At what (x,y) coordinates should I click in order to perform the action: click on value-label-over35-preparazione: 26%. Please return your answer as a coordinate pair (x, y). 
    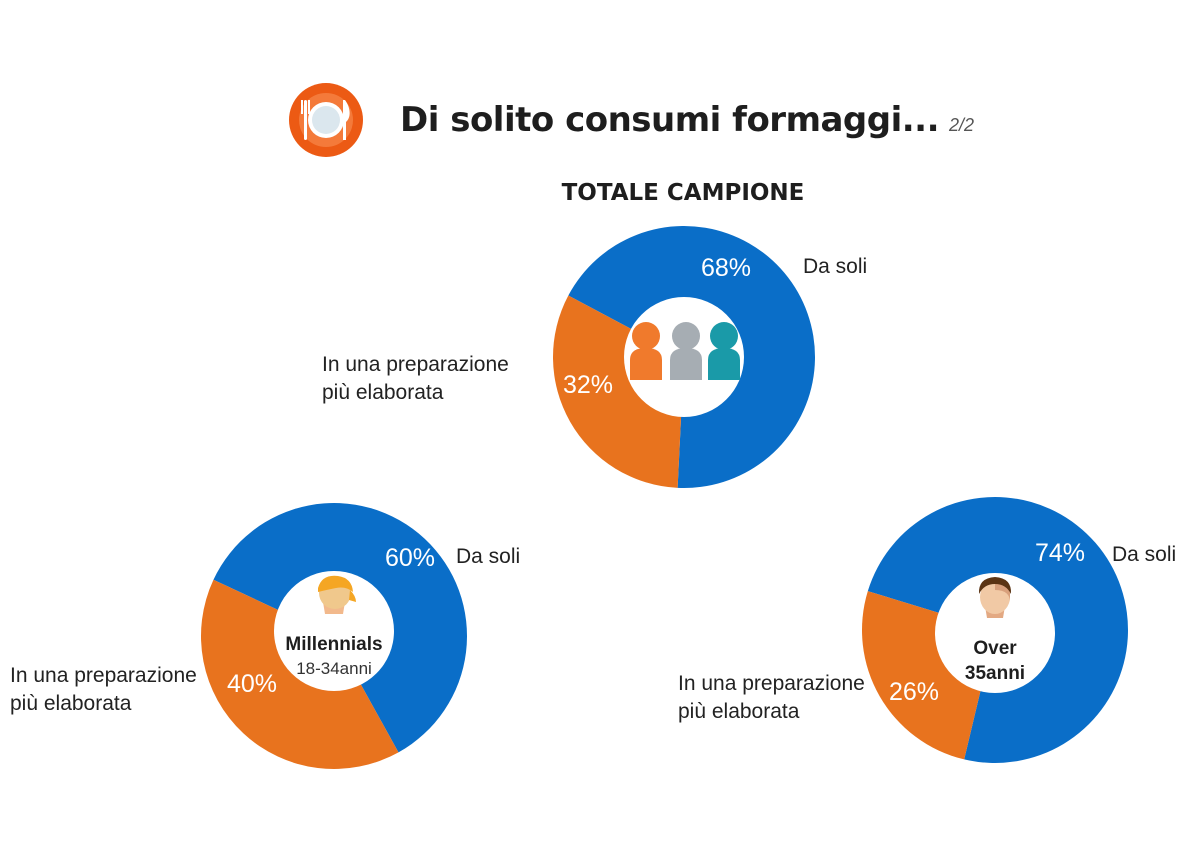
    Looking at the image, I should click on (914, 692).